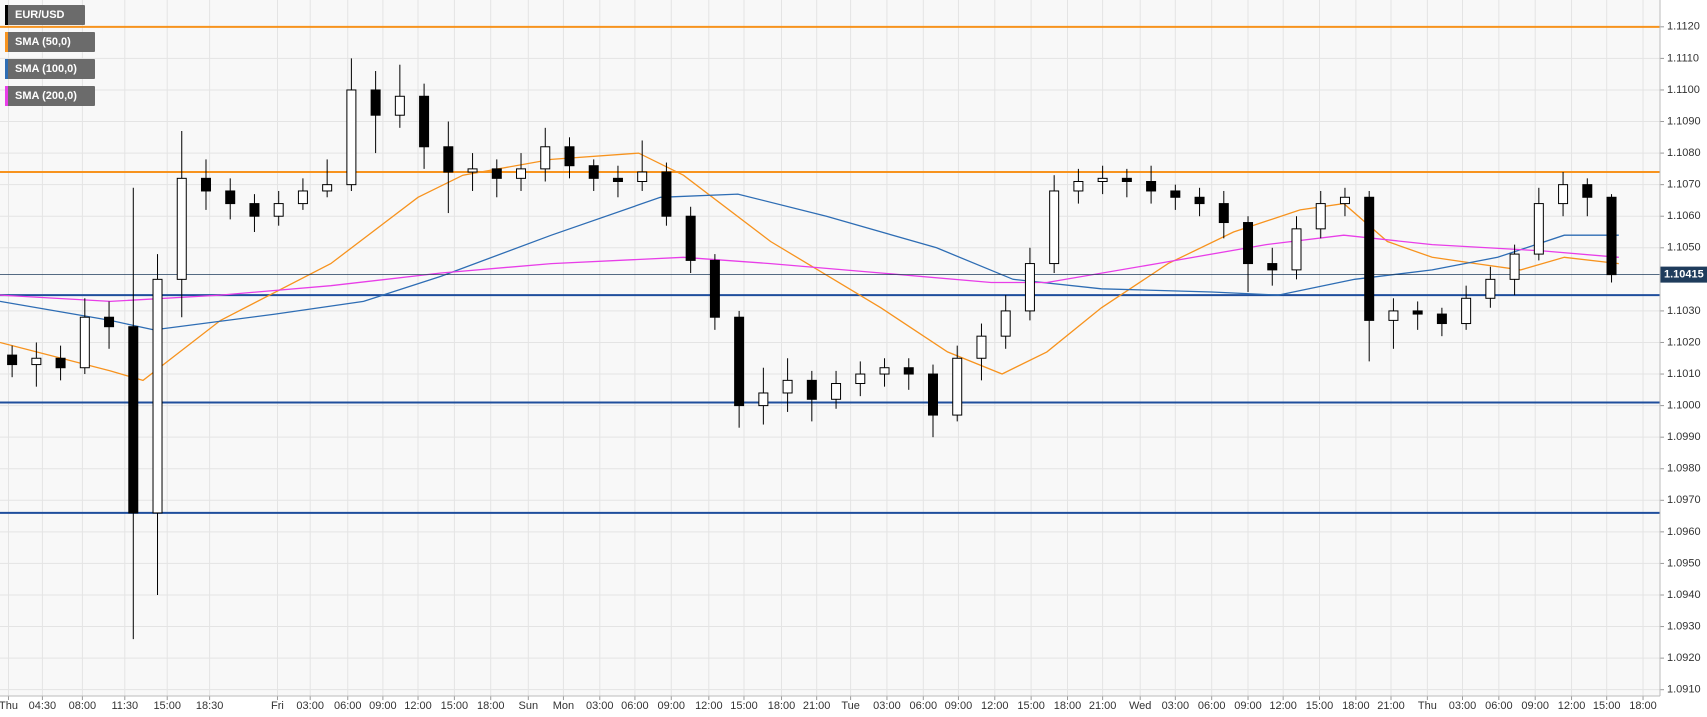 This screenshot has width=1707, height=717. I want to click on last-price-box, so click(1683, 274).